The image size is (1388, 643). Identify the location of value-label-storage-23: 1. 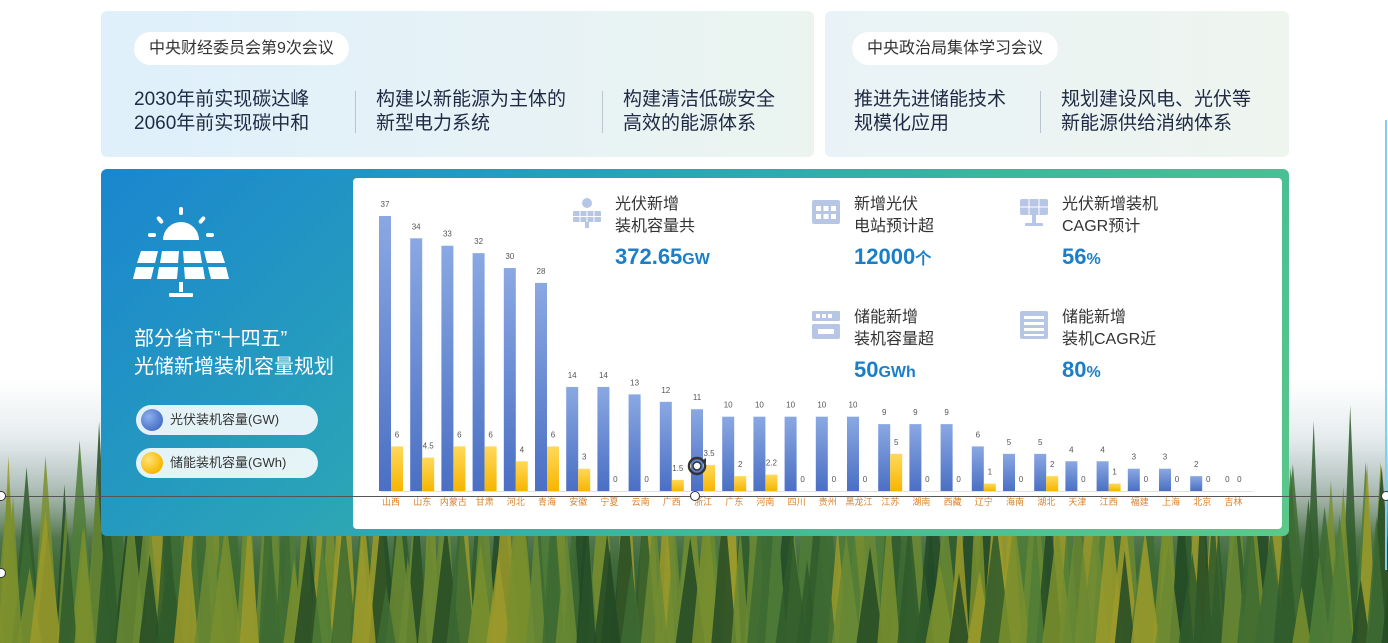
(1114, 472).